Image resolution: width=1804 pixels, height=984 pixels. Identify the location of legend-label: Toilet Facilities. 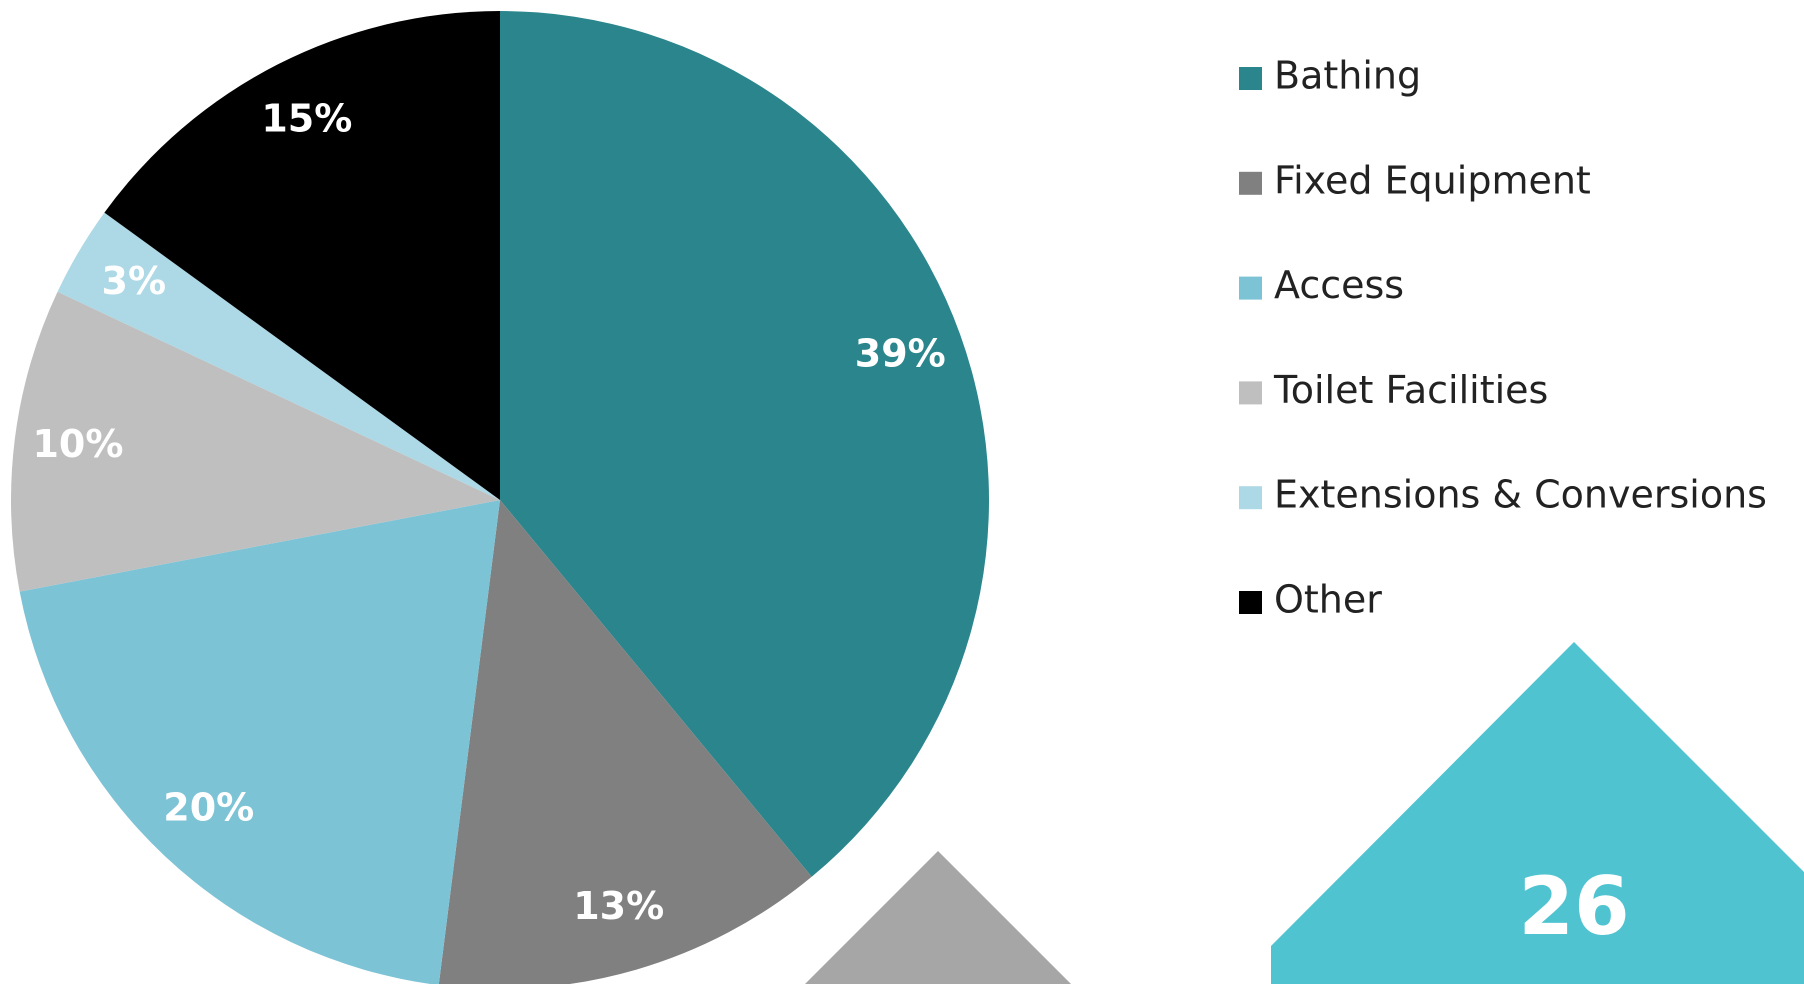
(1410, 390).